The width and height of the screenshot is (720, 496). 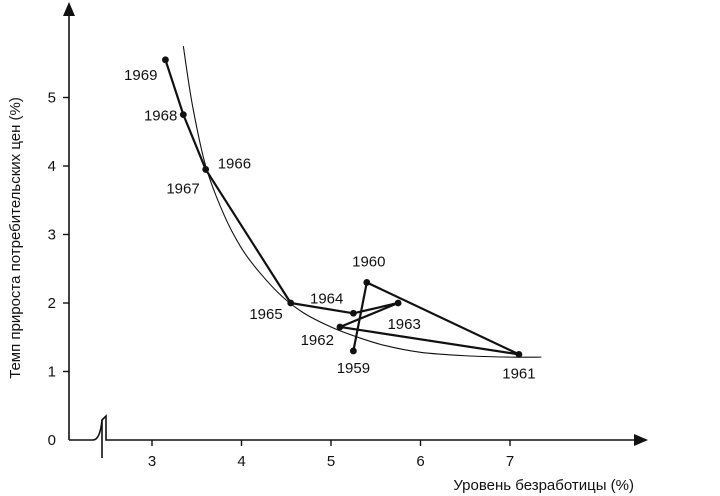 What do you see at coordinates (519, 354) in the screenshot?
I see `data-point-1961` at bounding box center [519, 354].